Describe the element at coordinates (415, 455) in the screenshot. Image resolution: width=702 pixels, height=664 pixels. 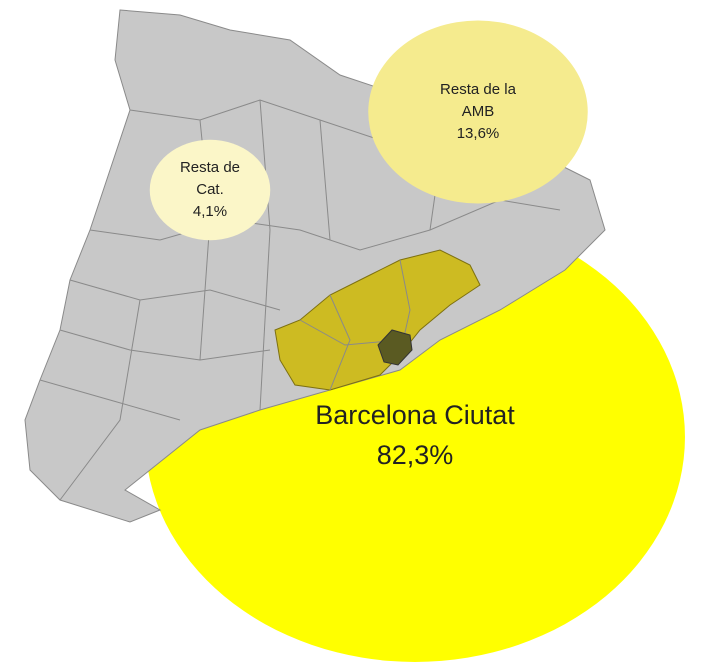
I see `bubble-value-label: 82,3%` at that location.